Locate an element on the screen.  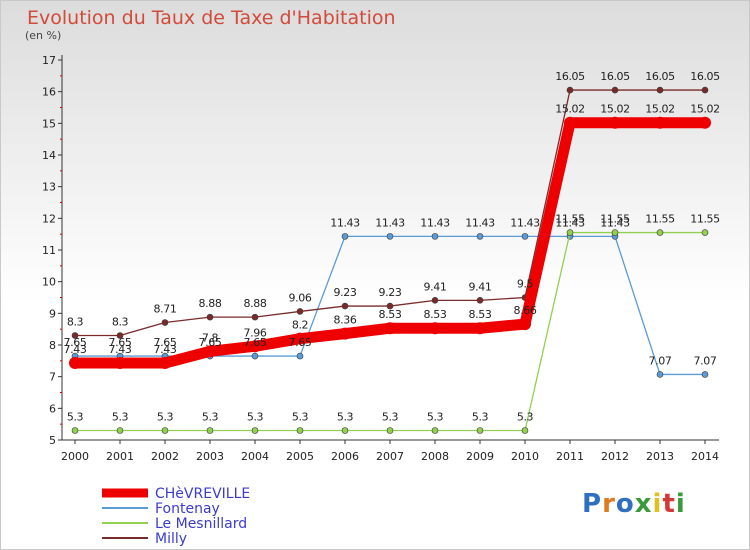
x-tick-label: 2010 is located at coordinates (525, 456).